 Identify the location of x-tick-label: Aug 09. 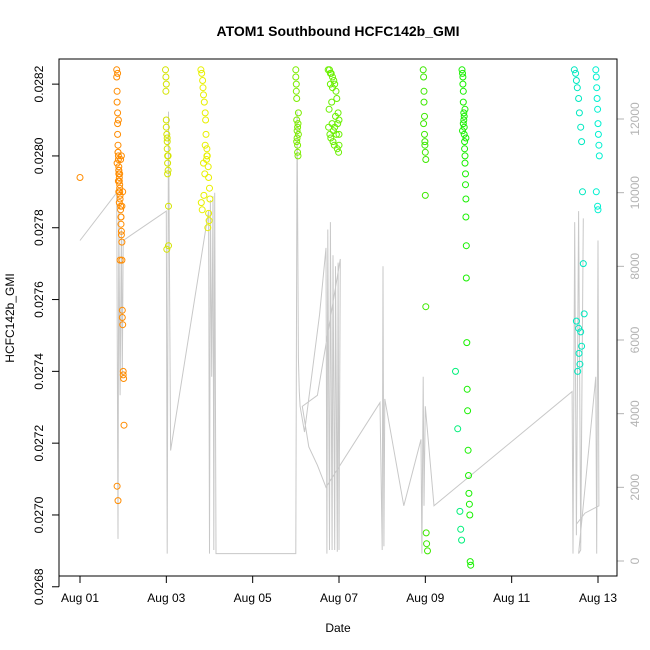
(425, 598).